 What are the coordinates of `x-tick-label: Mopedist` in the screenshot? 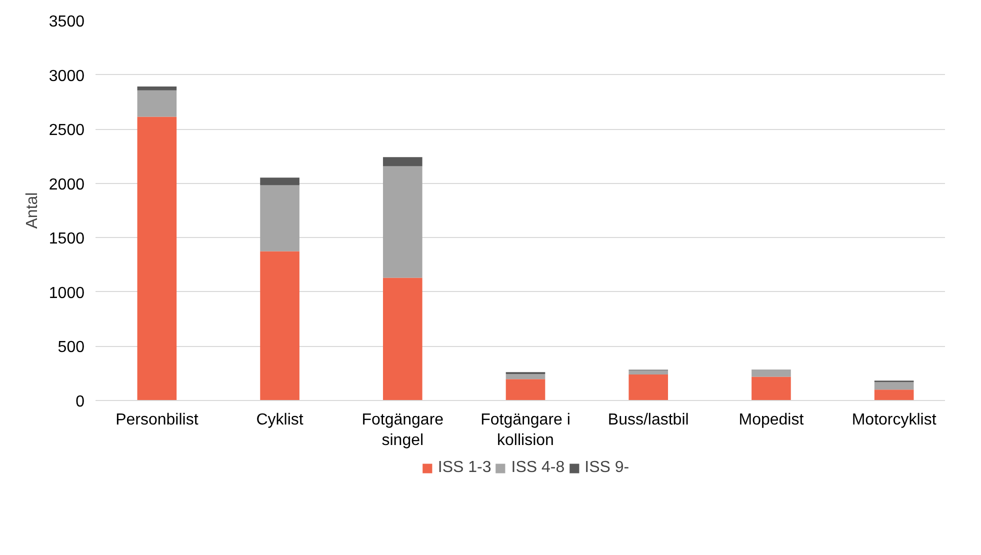 It's located at (771, 420).